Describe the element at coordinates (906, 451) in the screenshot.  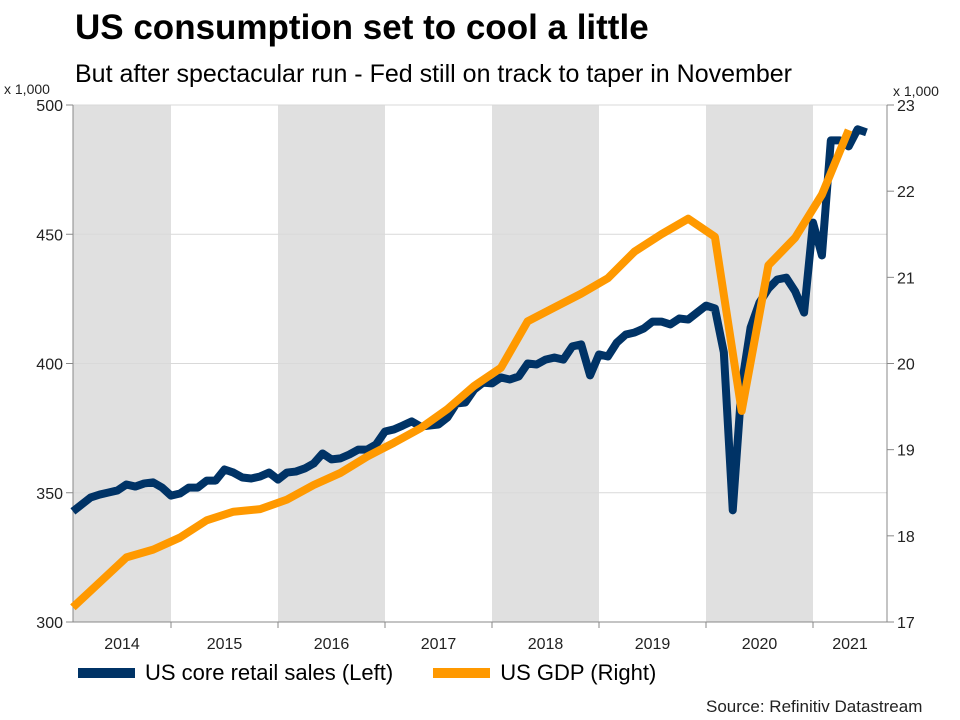
I see `y-right-tick-label-19: 19` at that location.